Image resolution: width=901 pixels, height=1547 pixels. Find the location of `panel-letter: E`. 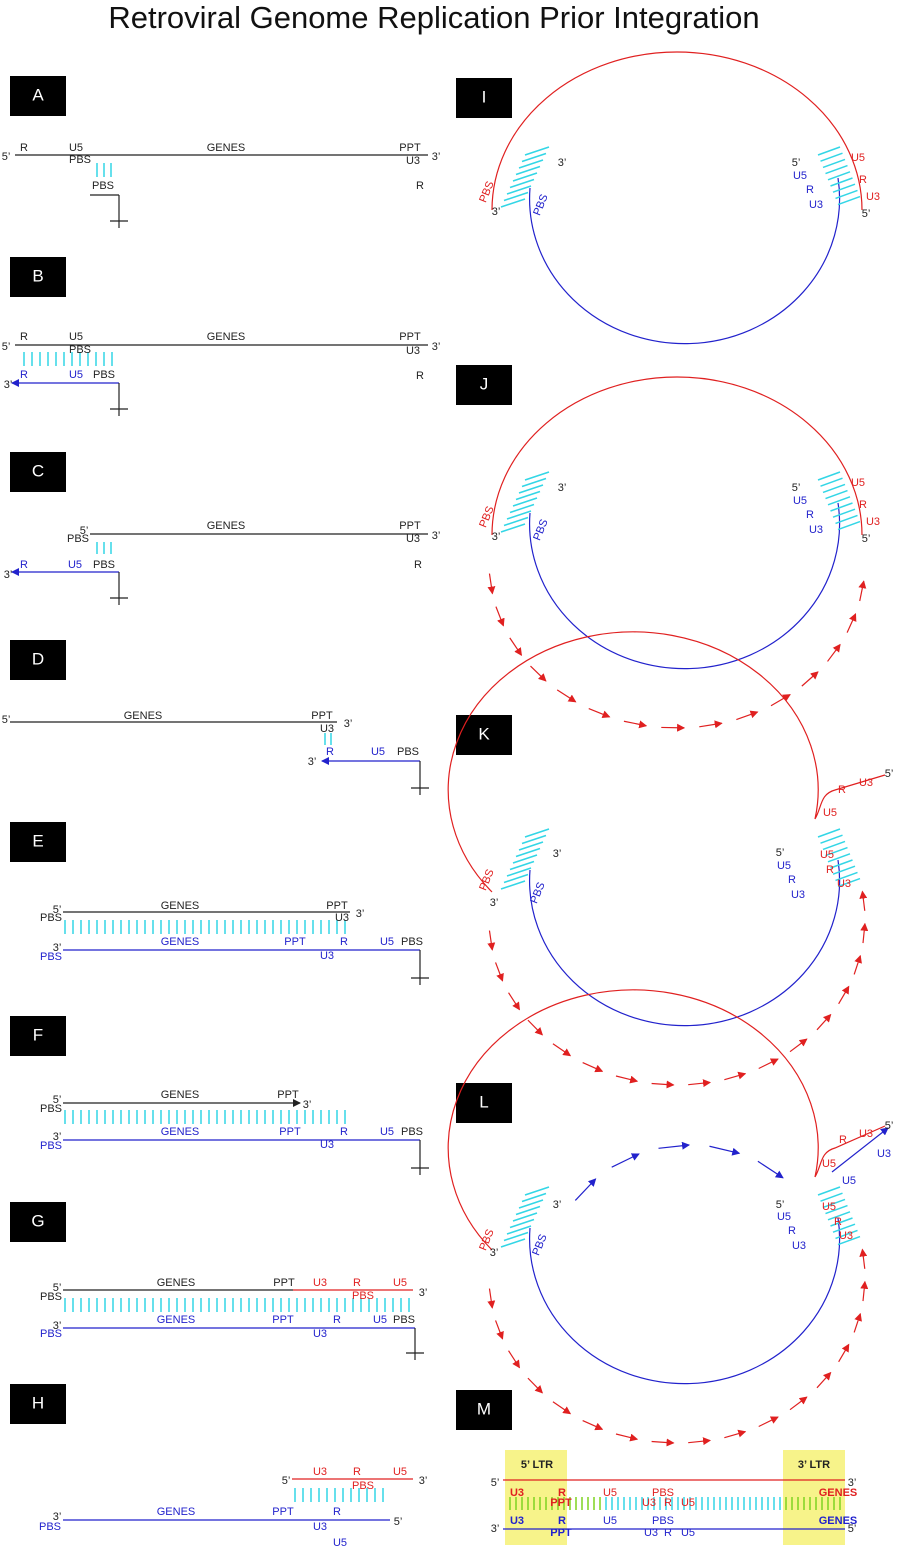

panel-letter: E is located at coordinates (37, 840).